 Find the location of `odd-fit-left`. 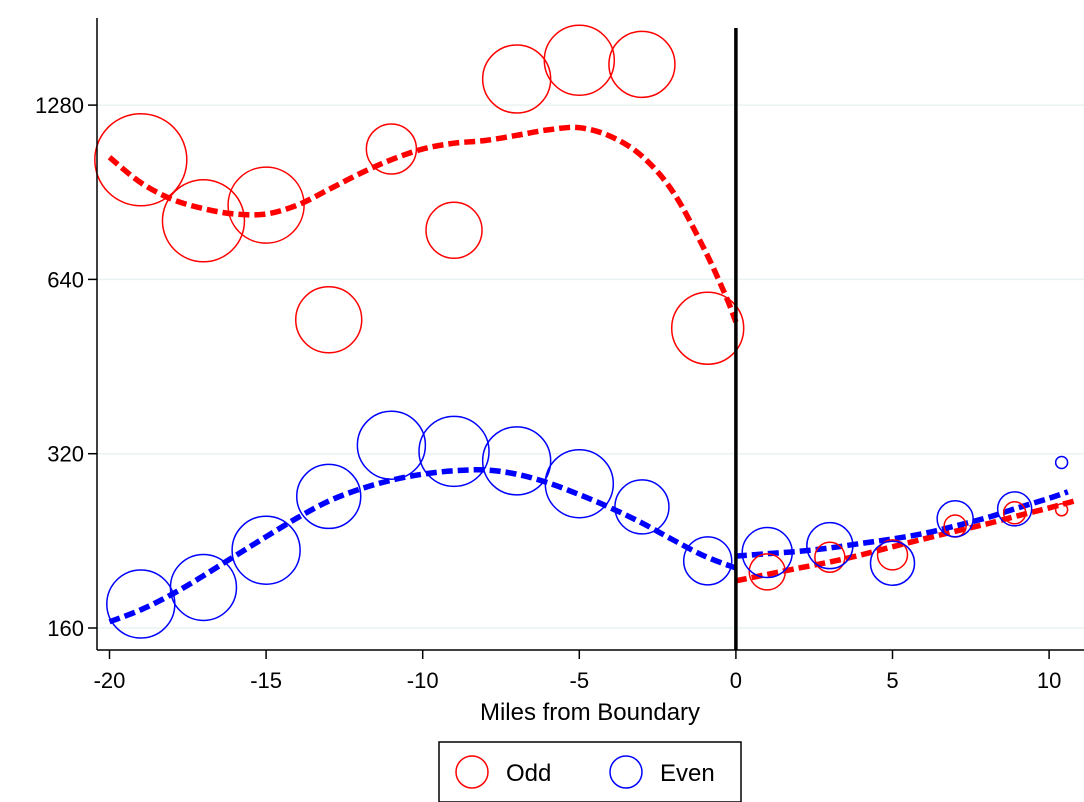

odd-fit-left is located at coordinates (423, 224).